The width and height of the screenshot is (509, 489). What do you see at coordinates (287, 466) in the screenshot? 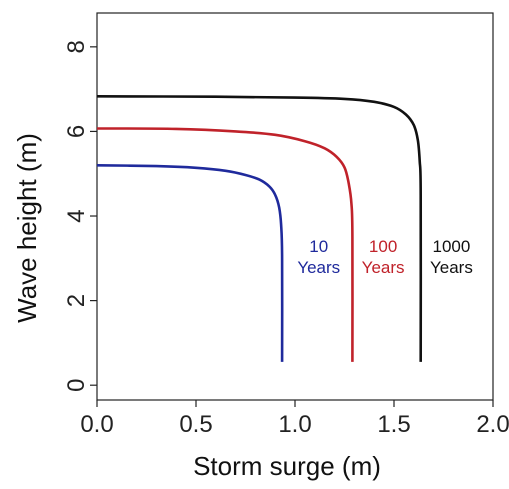
I see `x-axis-title: Storm surge (m)` at bounding box center [287, 466].